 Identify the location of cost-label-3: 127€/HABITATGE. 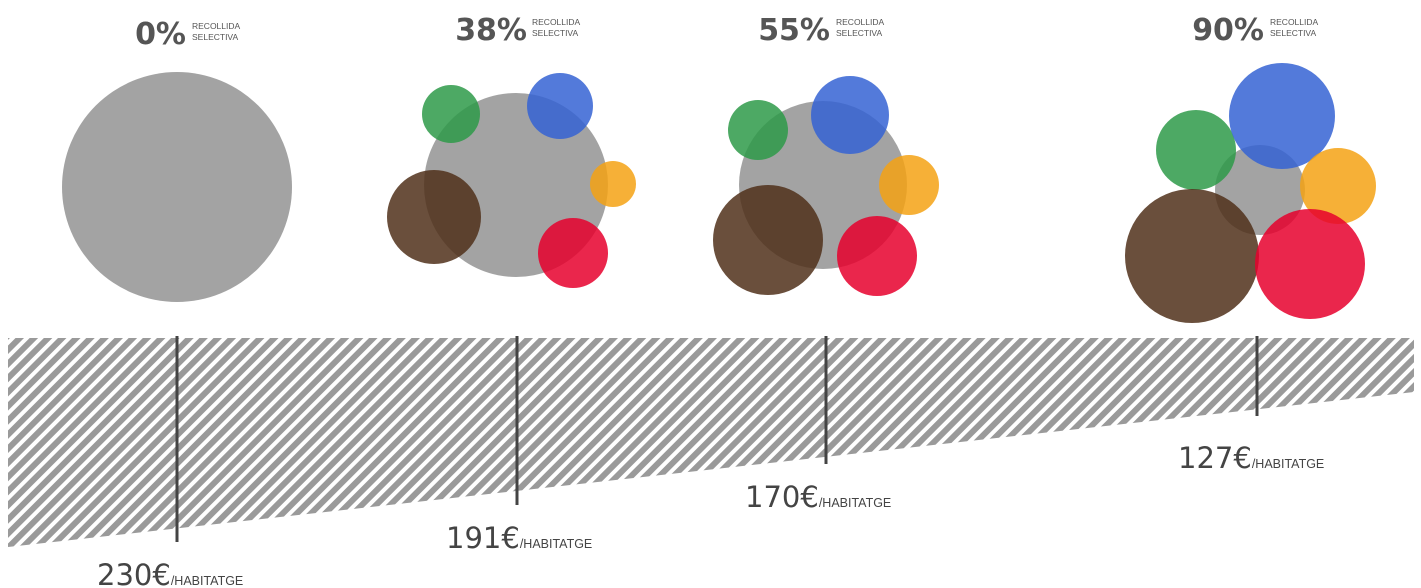
(1251, 458).